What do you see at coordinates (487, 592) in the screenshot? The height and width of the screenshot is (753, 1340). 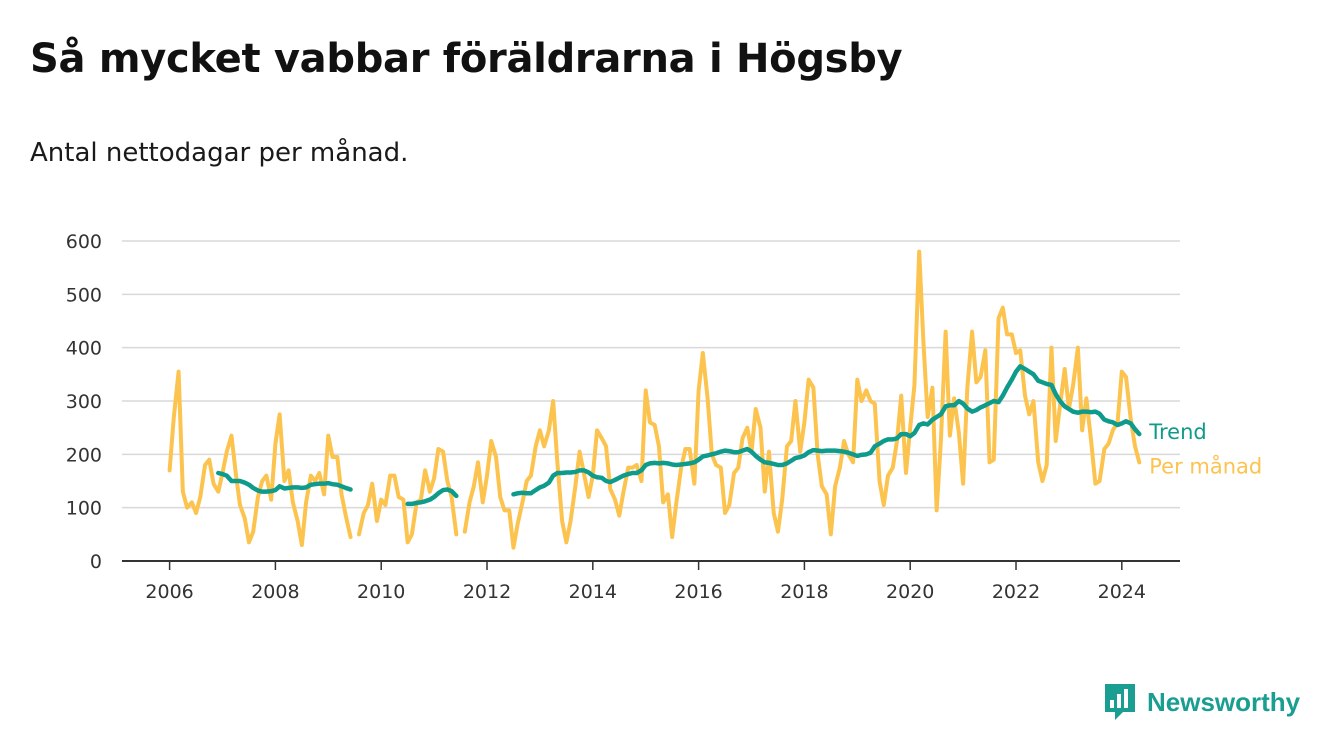 I see `x-tick-label: 2012` at bounding box center [487, 592].